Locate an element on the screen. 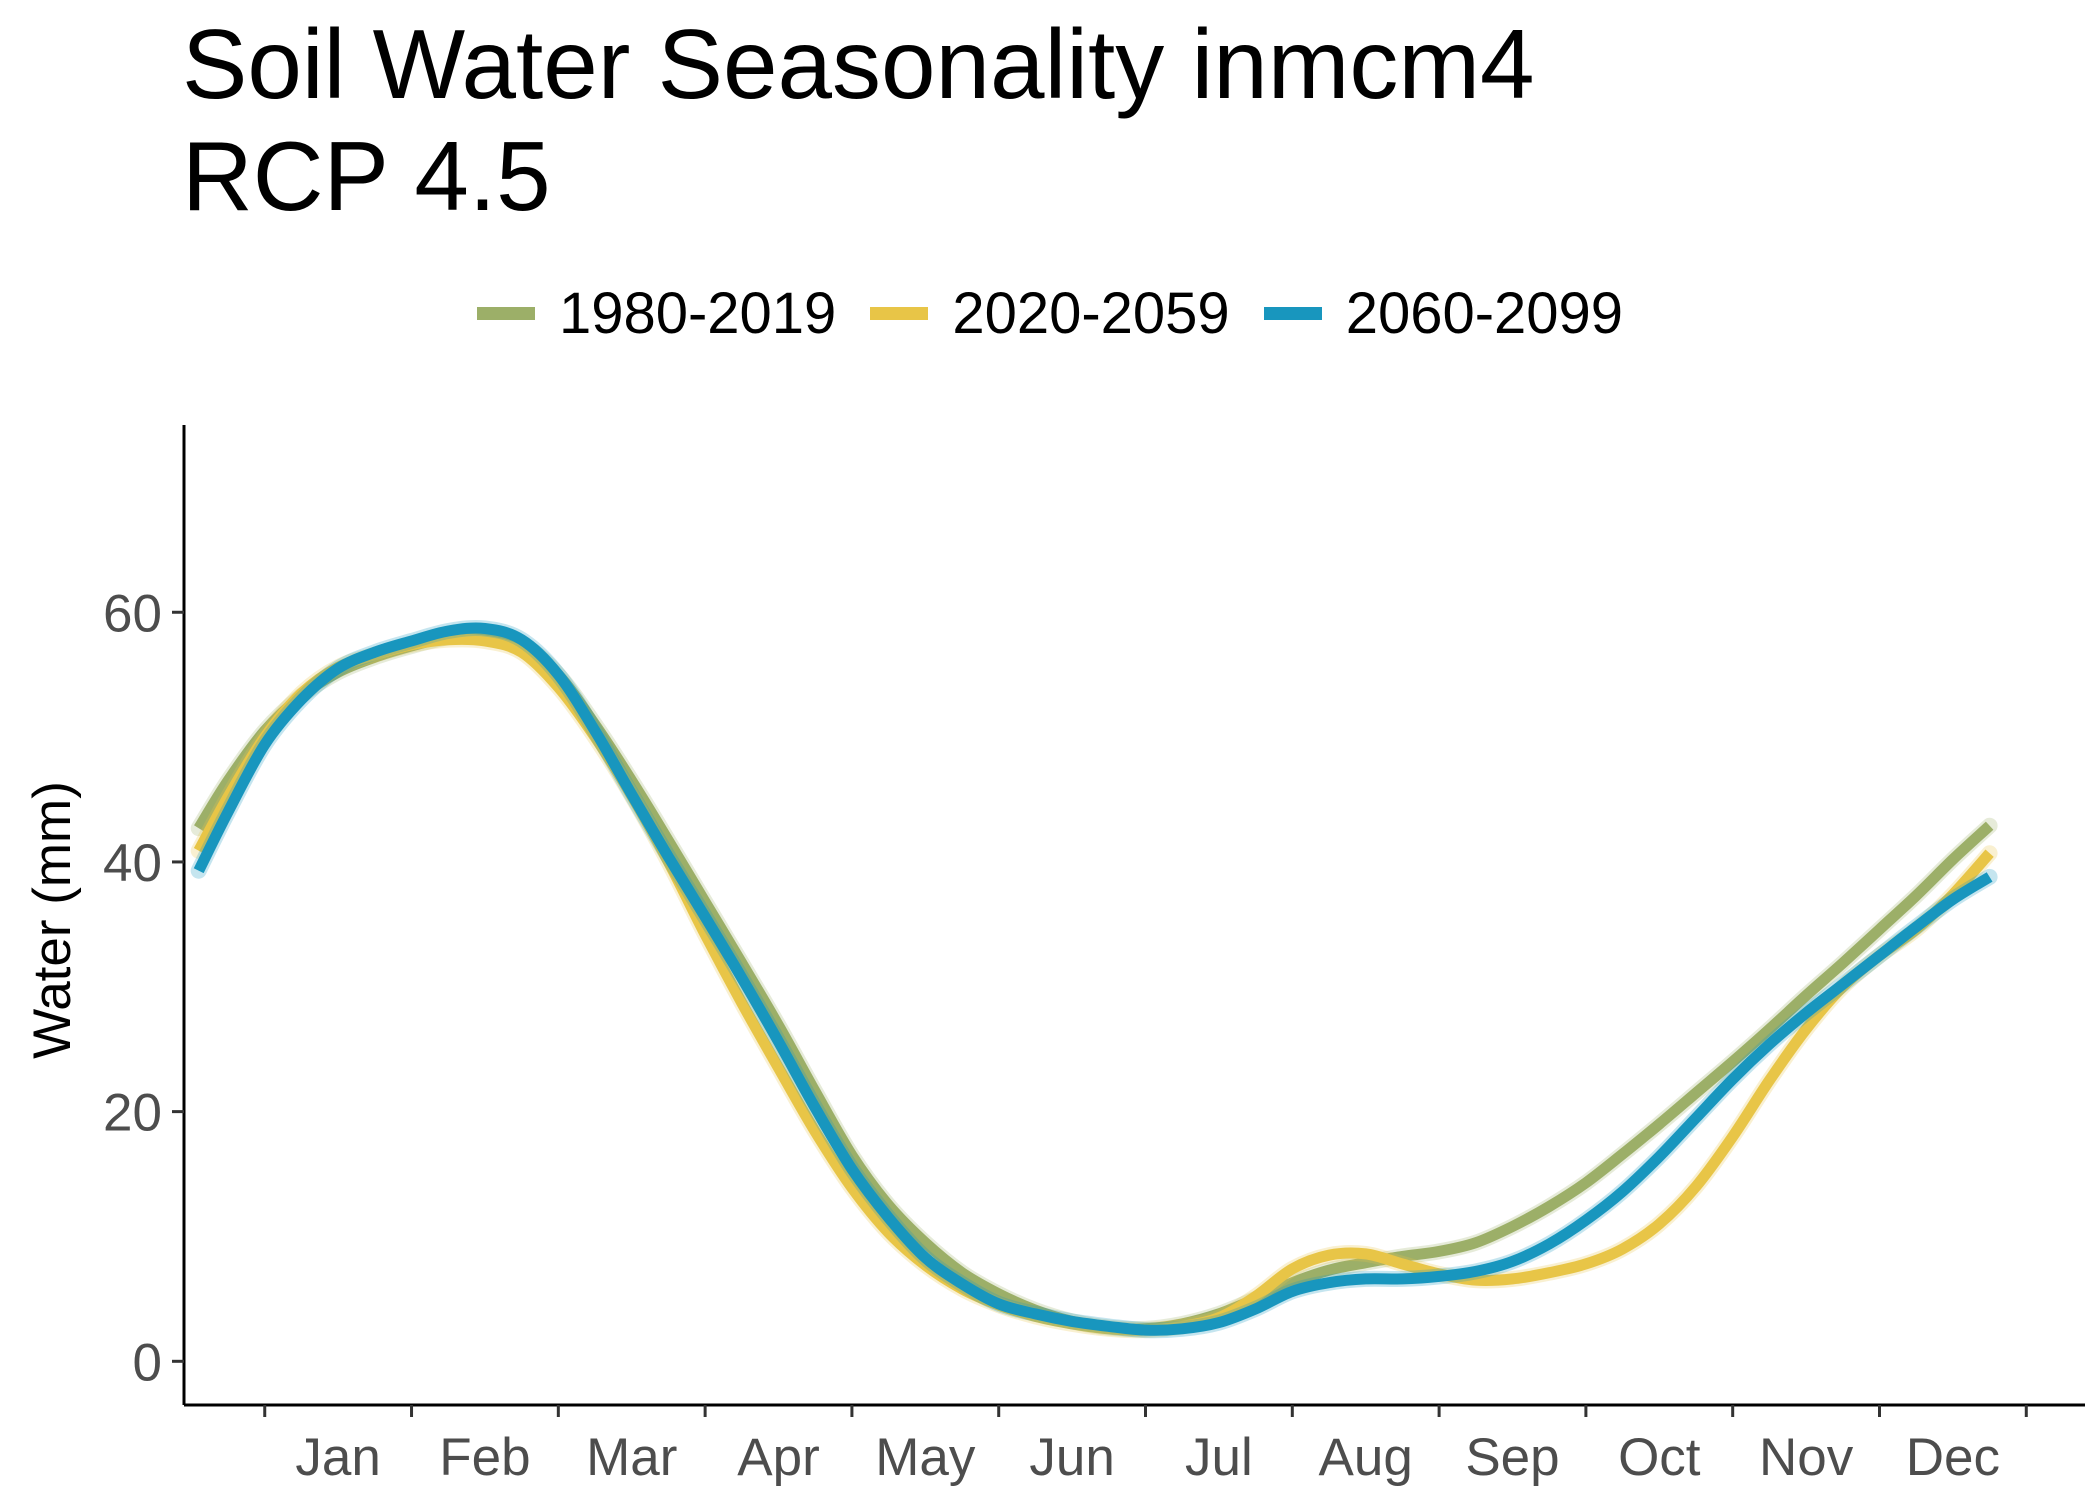  legend: 1980-2019 2020-2059 2060-2099 is located at coordinates (1050, 313).